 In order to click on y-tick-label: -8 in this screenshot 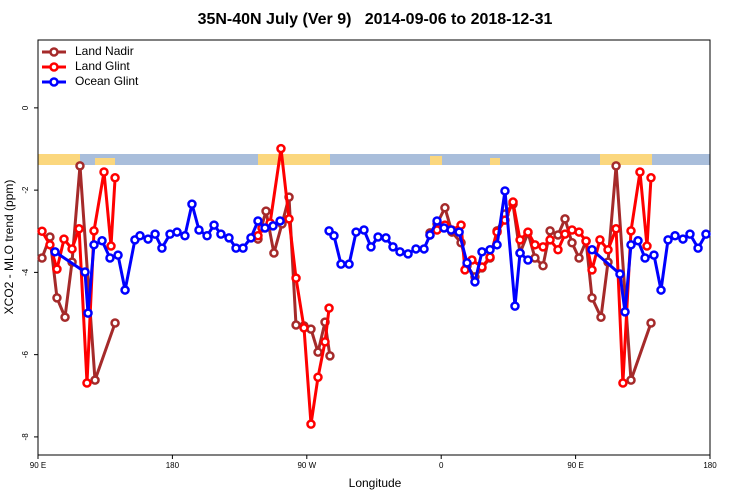, I will do `click(25, 437)`.